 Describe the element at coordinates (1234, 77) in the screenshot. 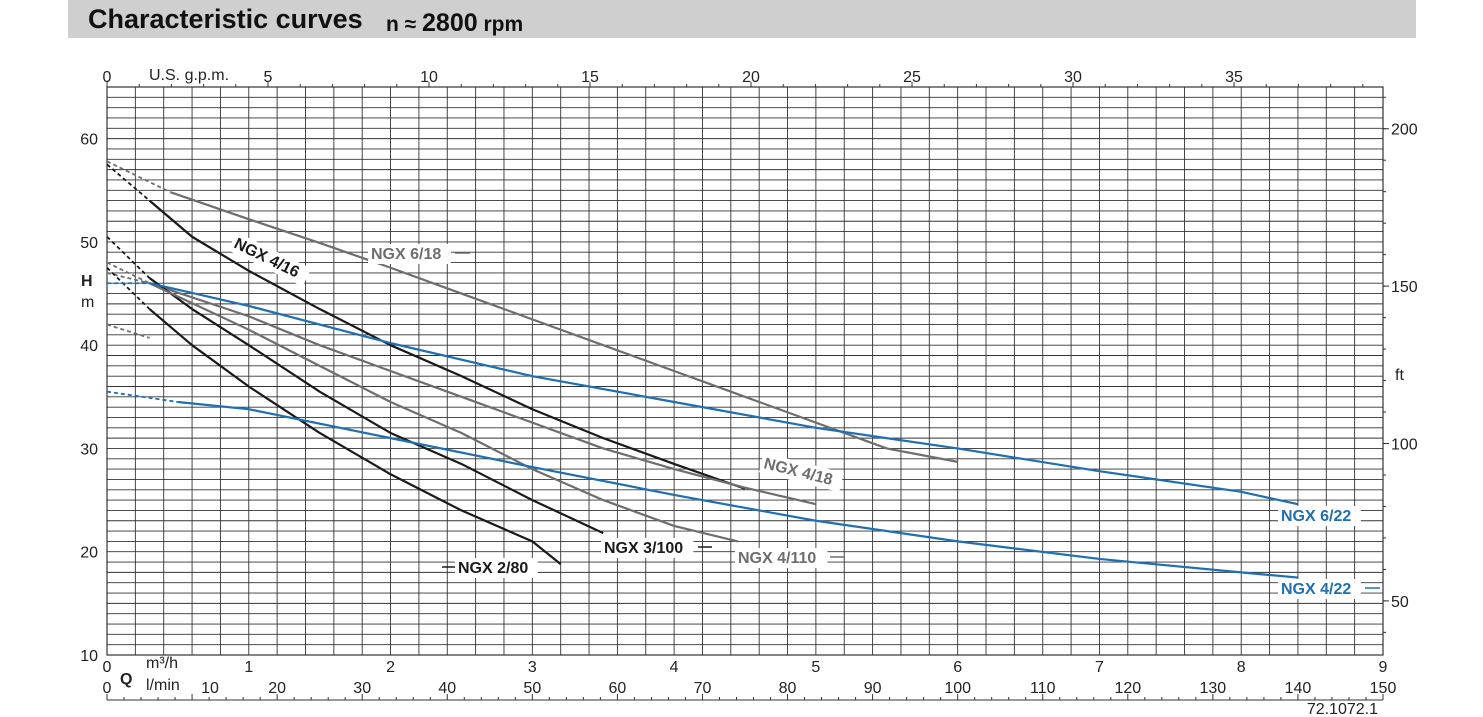

I see `x-tick-label-gpm: 35` at that location.